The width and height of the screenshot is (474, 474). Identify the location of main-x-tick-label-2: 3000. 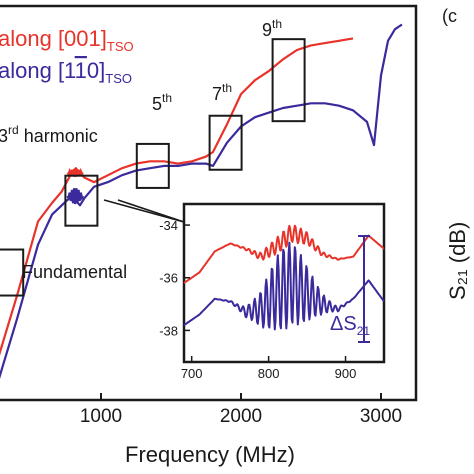
(381, 416).